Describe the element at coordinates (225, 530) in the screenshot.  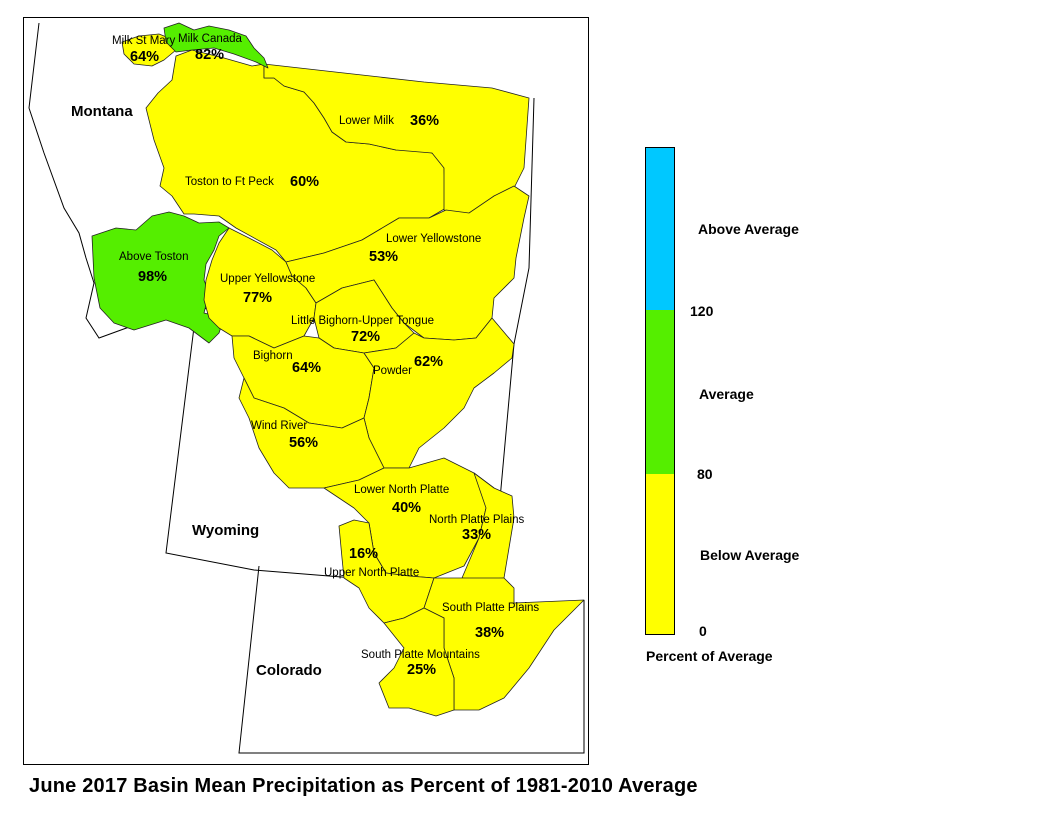
I see `state-label-wyoming: Wyoming` at that location.